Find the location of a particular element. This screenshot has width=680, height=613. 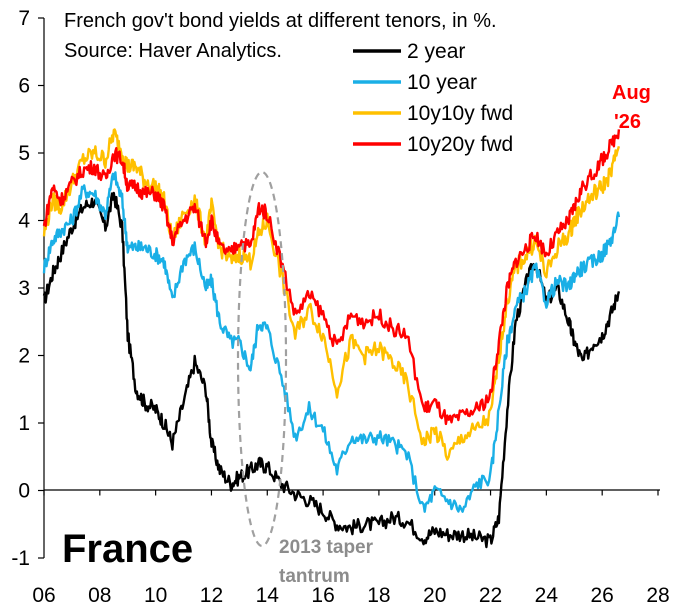

x-tick-label: 26 is located at coordinates (602, 595).